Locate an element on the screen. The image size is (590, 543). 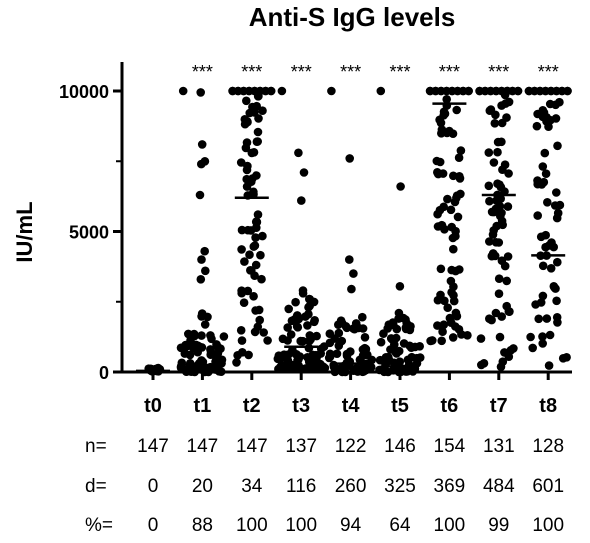
stats-value: 64 is located at coordinates (400, 525).